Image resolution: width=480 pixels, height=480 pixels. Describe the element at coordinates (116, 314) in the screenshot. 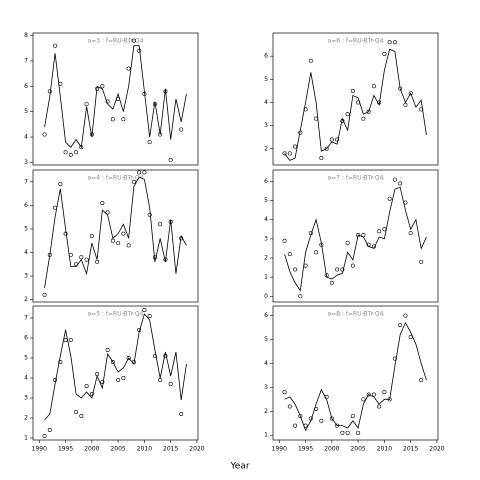

I see `panel-title: a=5 : f=RU-BTr-Q4` at that location.